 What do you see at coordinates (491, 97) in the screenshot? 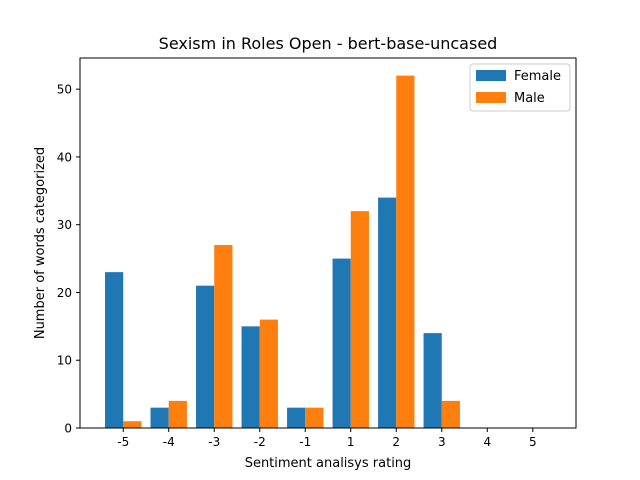
I see `legend-swatch-male` at bounding box center [491, 97].